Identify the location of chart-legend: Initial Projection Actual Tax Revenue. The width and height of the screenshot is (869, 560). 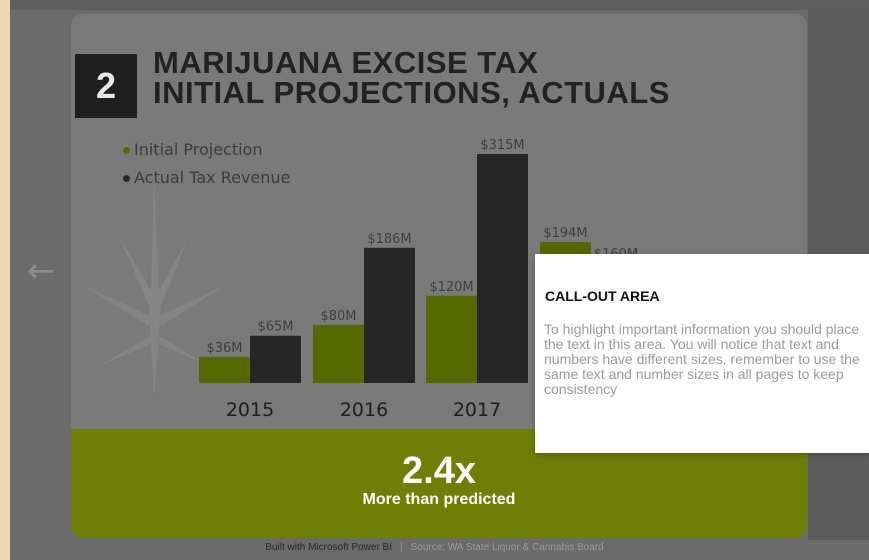
(206, 164).